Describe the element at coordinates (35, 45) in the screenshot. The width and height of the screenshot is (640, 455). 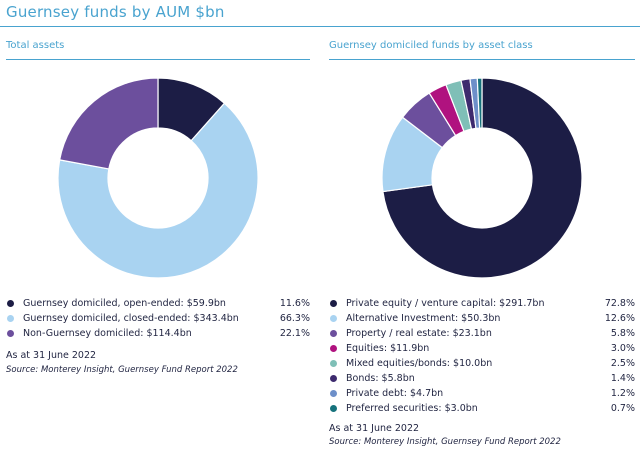
I see `panel-title: Total assets` at that location.